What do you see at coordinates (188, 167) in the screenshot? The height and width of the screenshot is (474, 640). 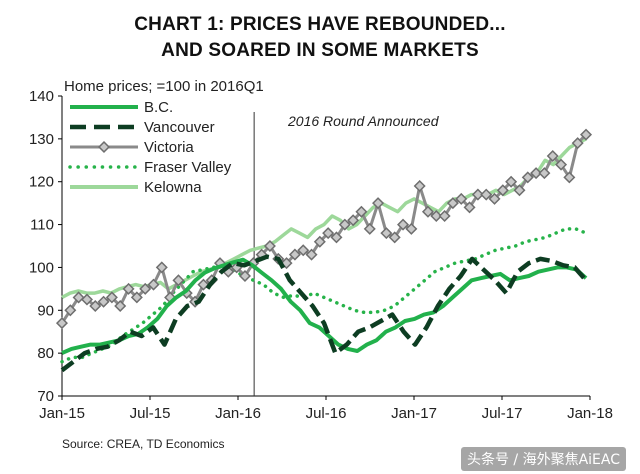 I see `legend-label-fraser-valley: Fraser Valley` at bounding box center [188, 167].